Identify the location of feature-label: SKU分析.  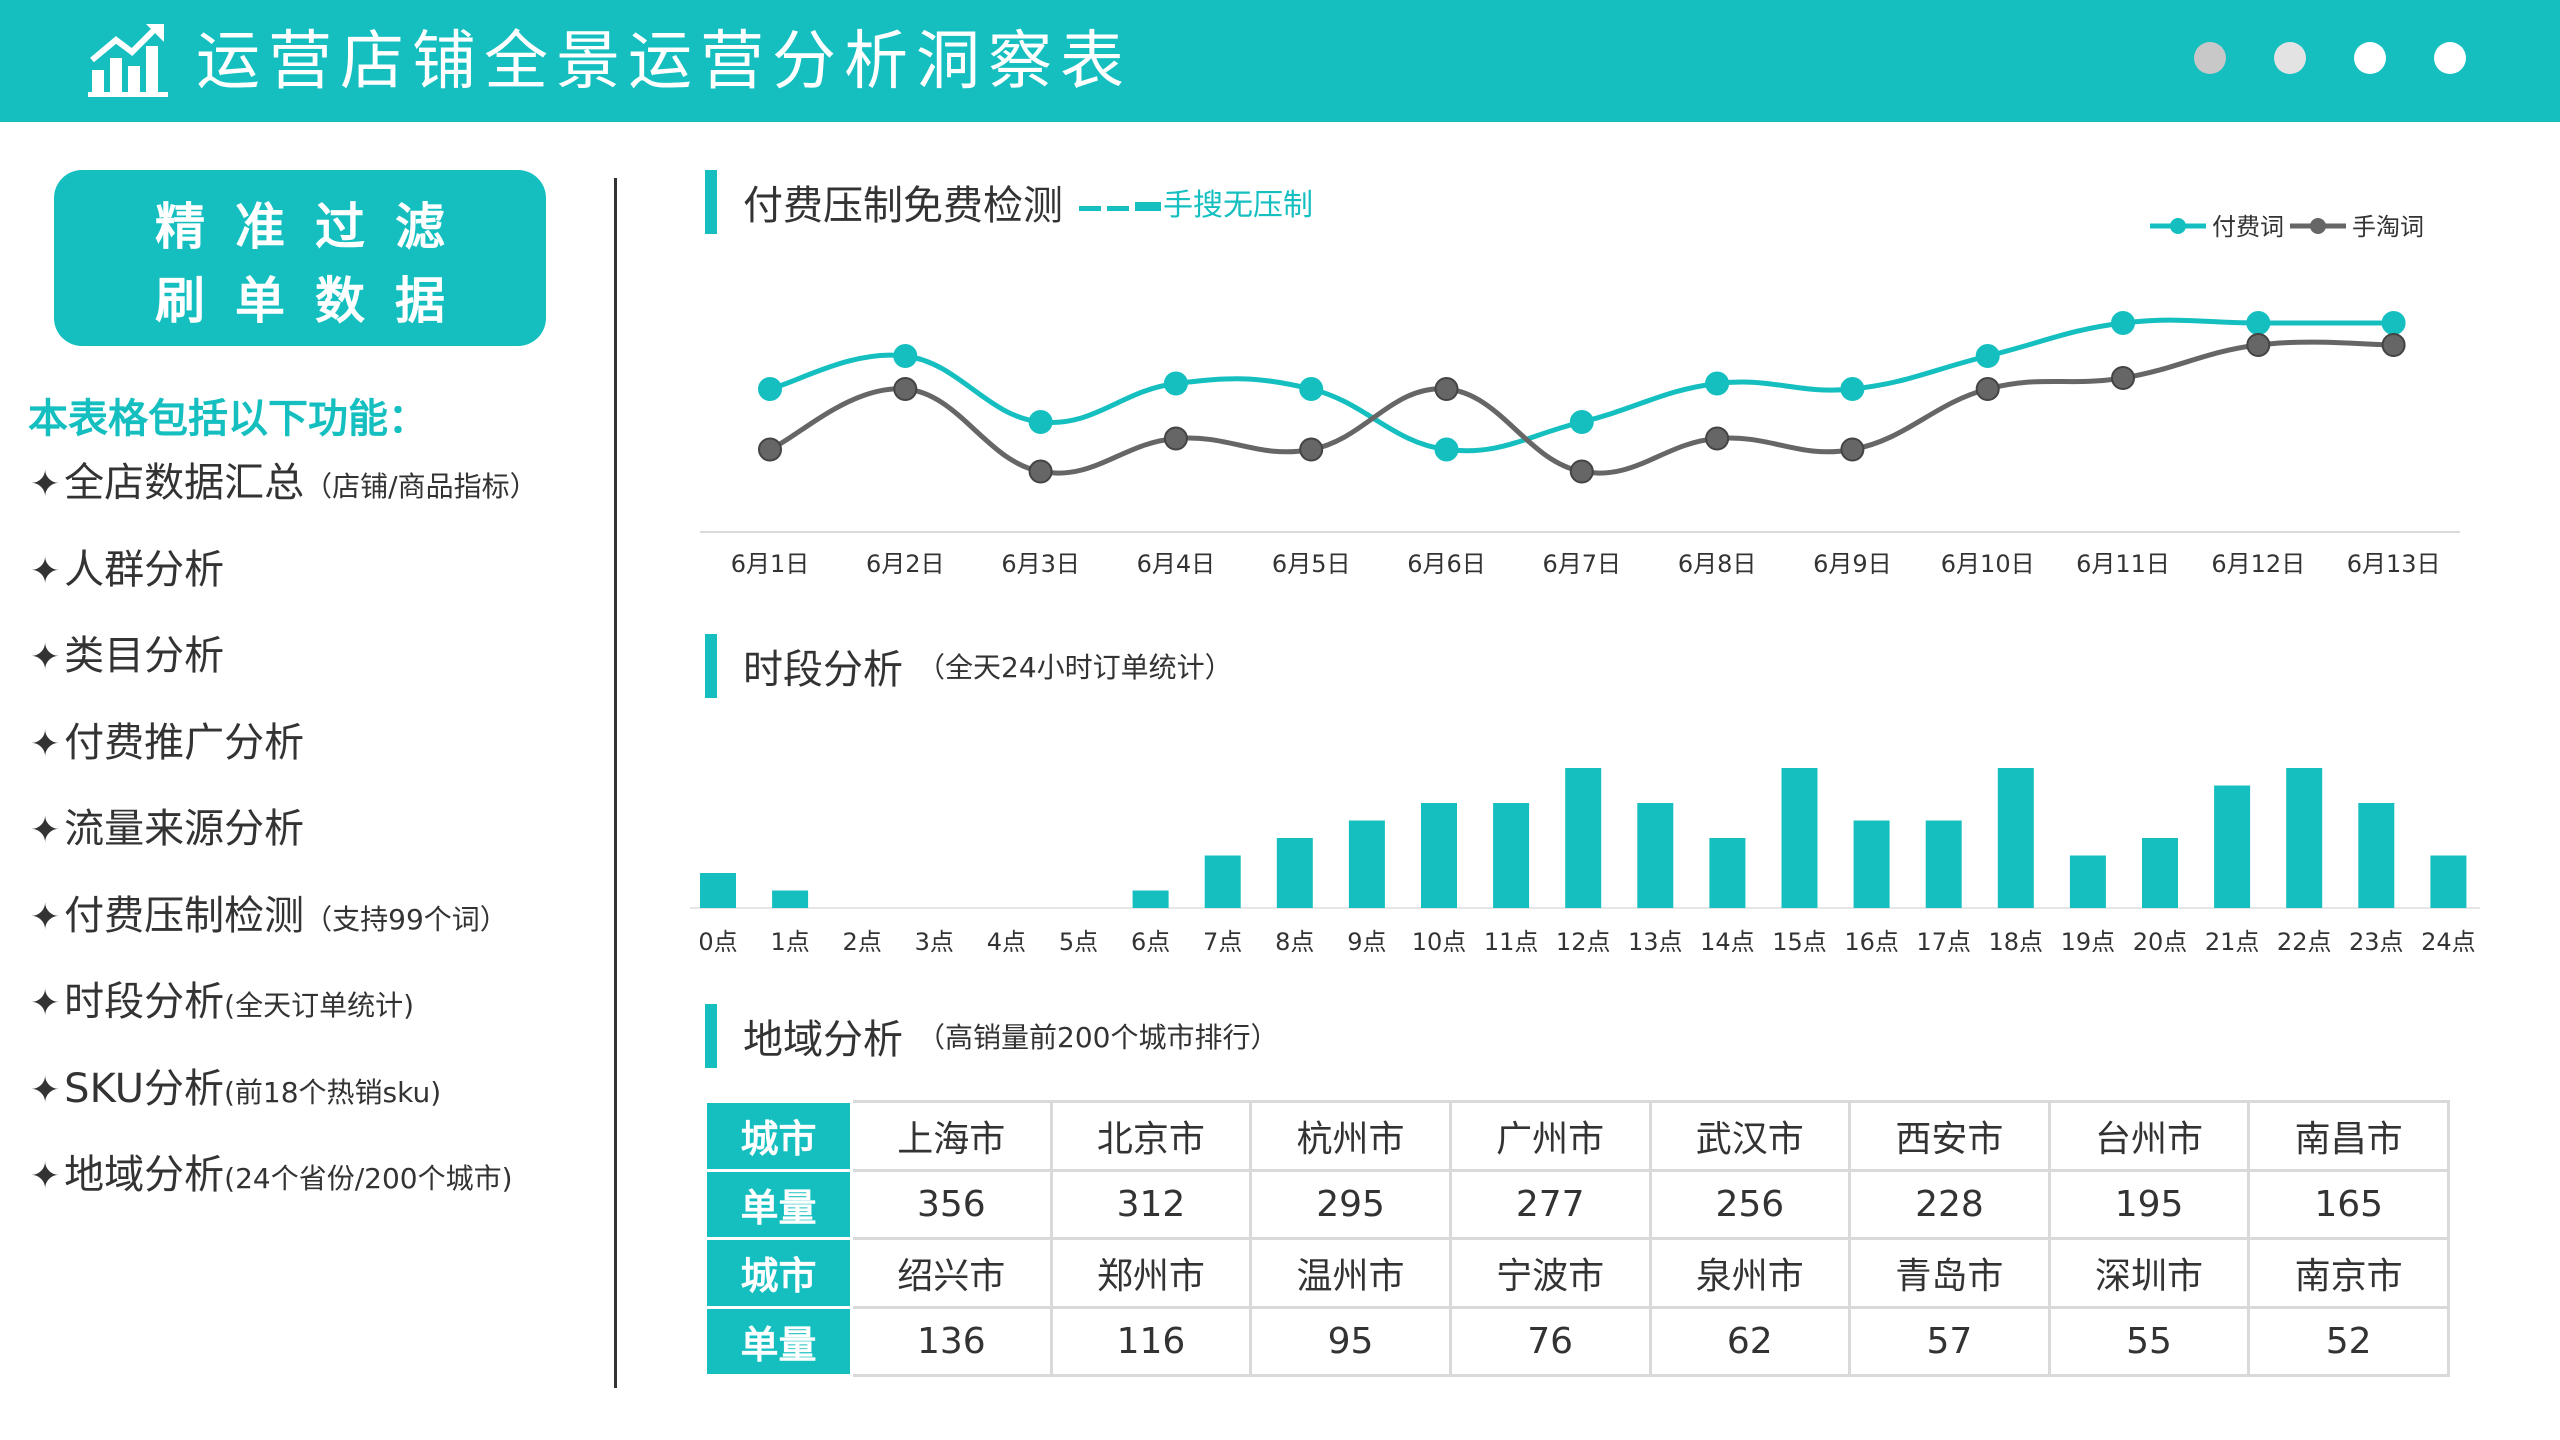
(144, 1088).